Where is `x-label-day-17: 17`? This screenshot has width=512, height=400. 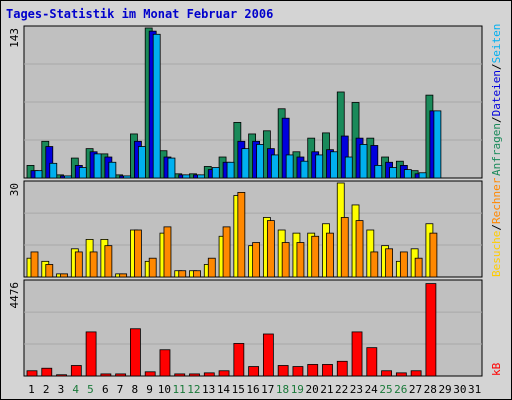 x-label-day-17: 17 is located at coordinates (267, 389).